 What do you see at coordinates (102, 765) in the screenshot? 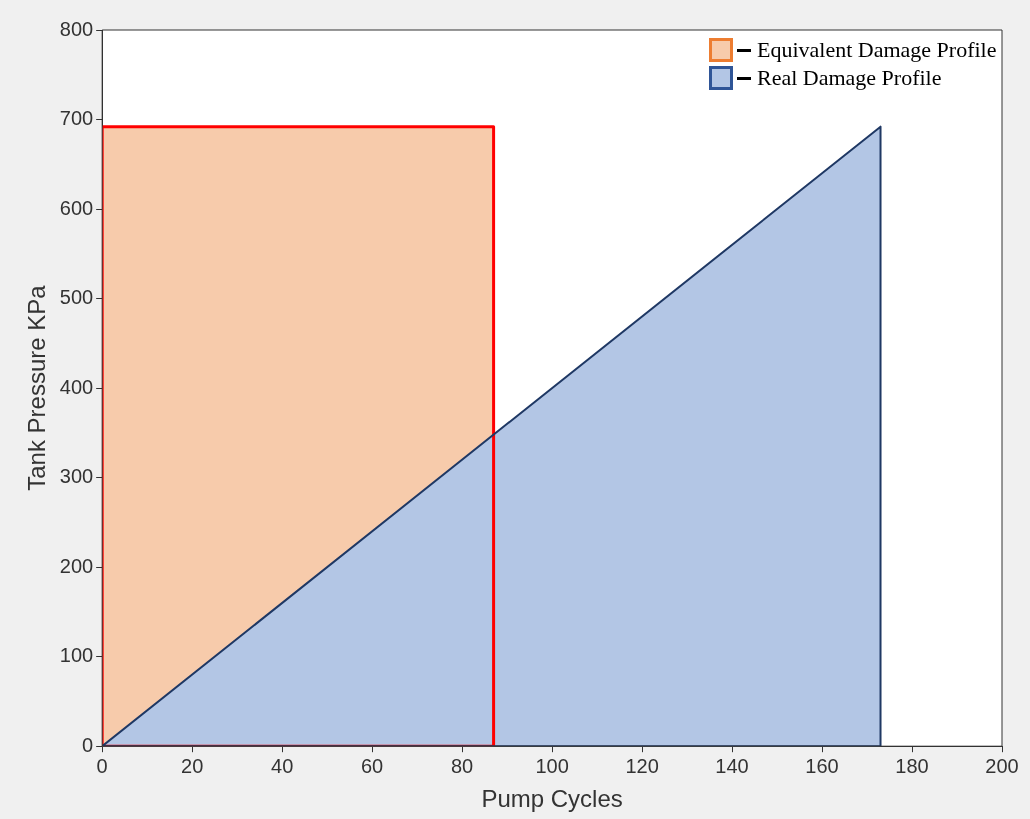
I see `x-tick-label: 0` at bounding box center [102, 765].